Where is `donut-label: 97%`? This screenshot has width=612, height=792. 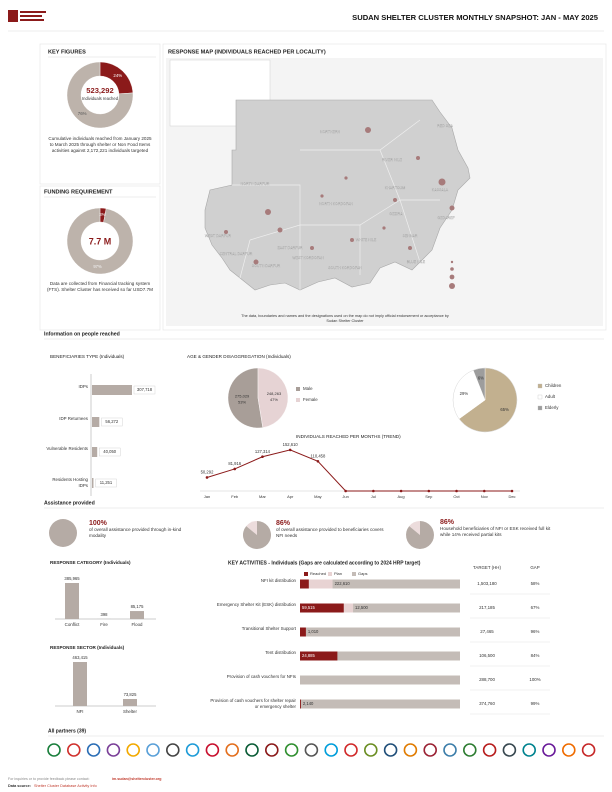 donut-label: 97% is located at coordinates (97, 266).